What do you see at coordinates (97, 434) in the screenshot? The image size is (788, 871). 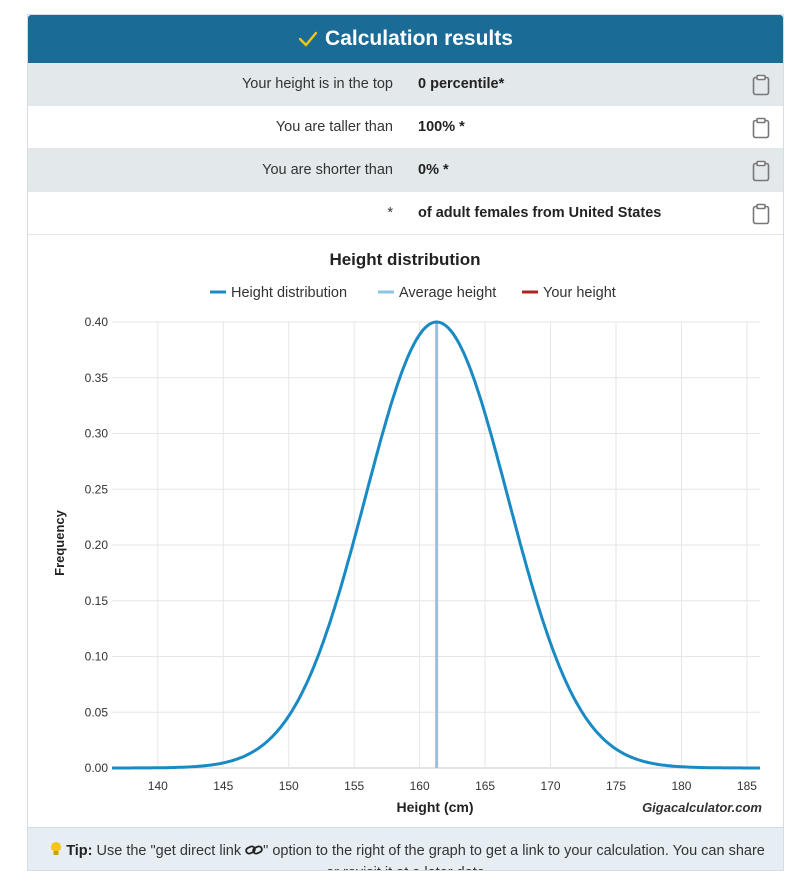 I see `y-tick-label: 0.30` at bounding box center [97, 434].